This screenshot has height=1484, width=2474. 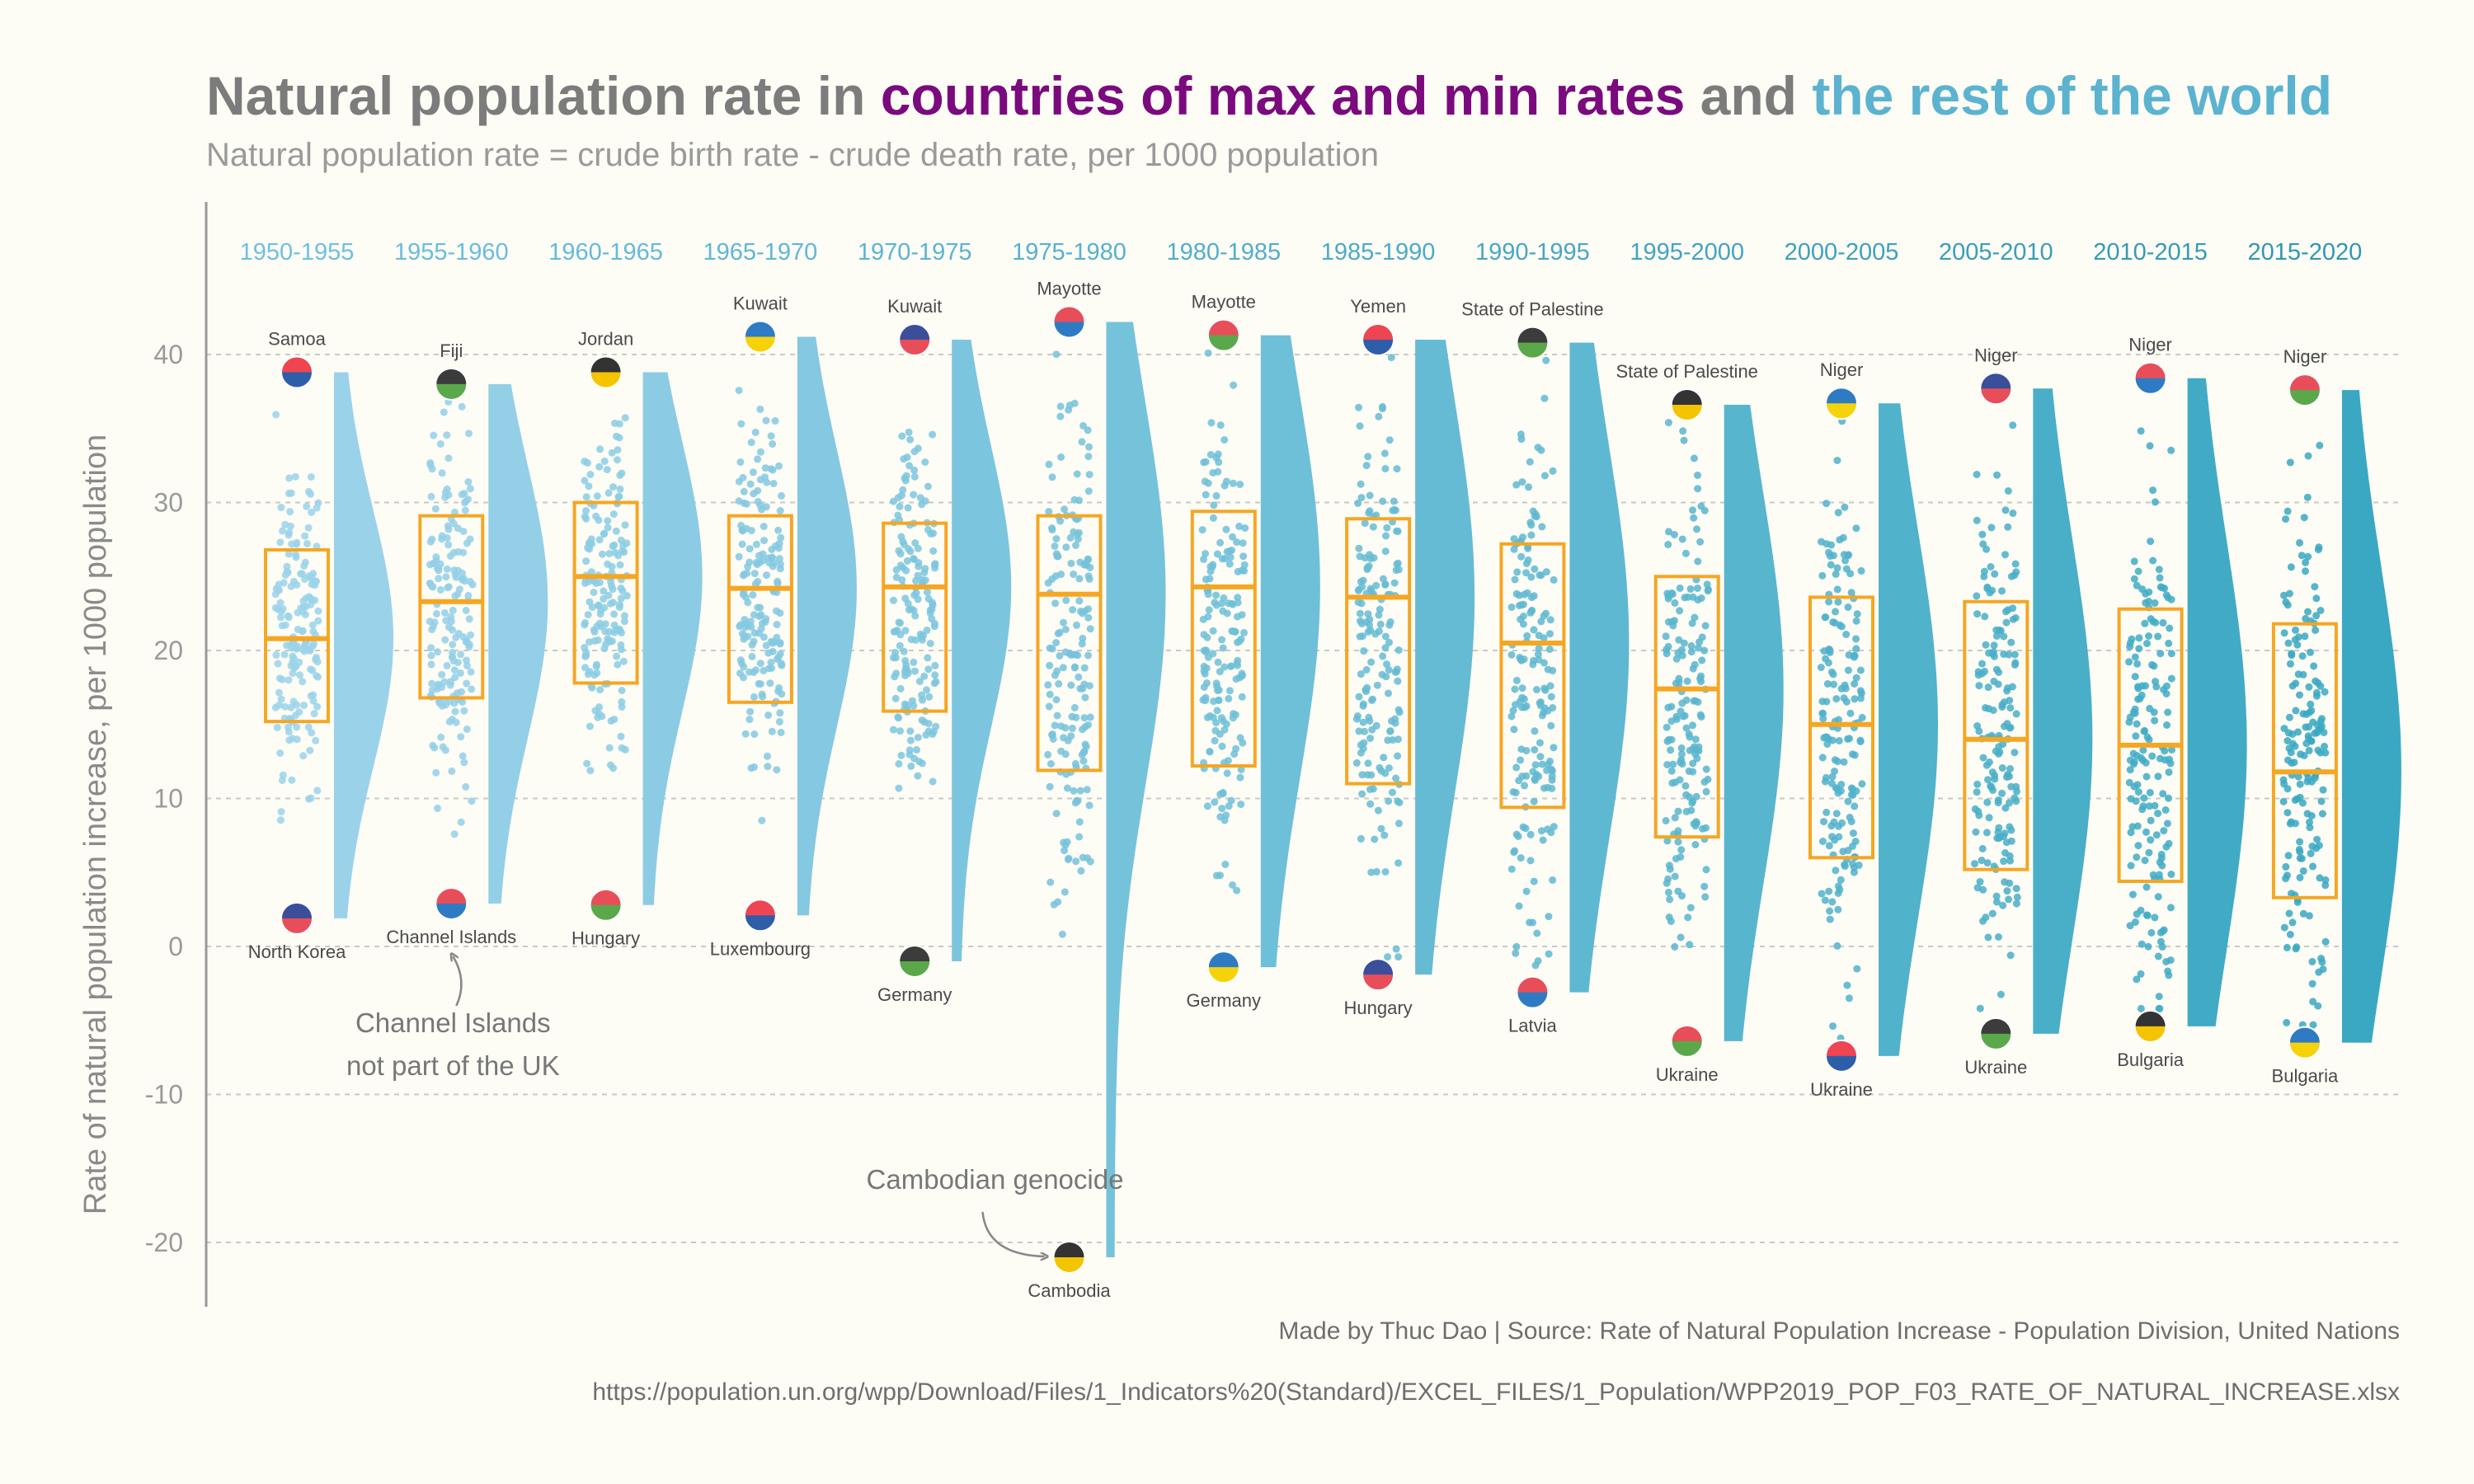 I want to click on iqr-box, so click(x=1532, y=676).